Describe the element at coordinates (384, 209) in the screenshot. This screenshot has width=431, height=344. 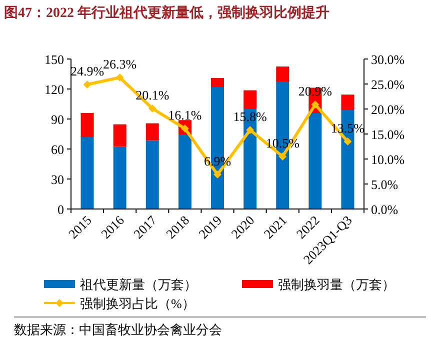
I see `y2-tick-label: 0.0%` at that location.